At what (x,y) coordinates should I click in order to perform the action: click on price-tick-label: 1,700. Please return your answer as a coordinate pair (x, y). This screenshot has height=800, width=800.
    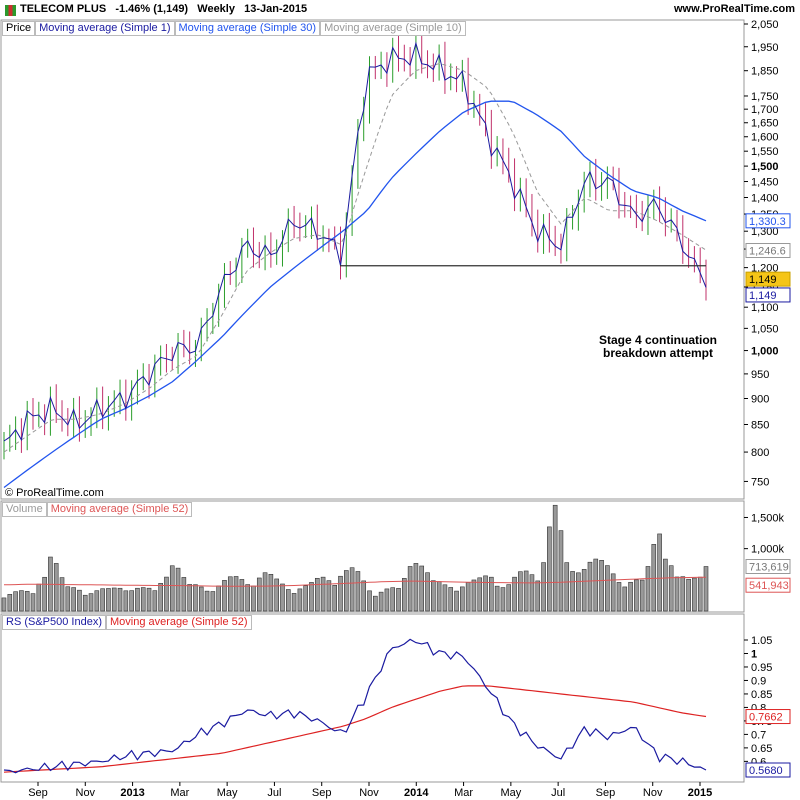
    Looking at the image, I should click on (765, 110).